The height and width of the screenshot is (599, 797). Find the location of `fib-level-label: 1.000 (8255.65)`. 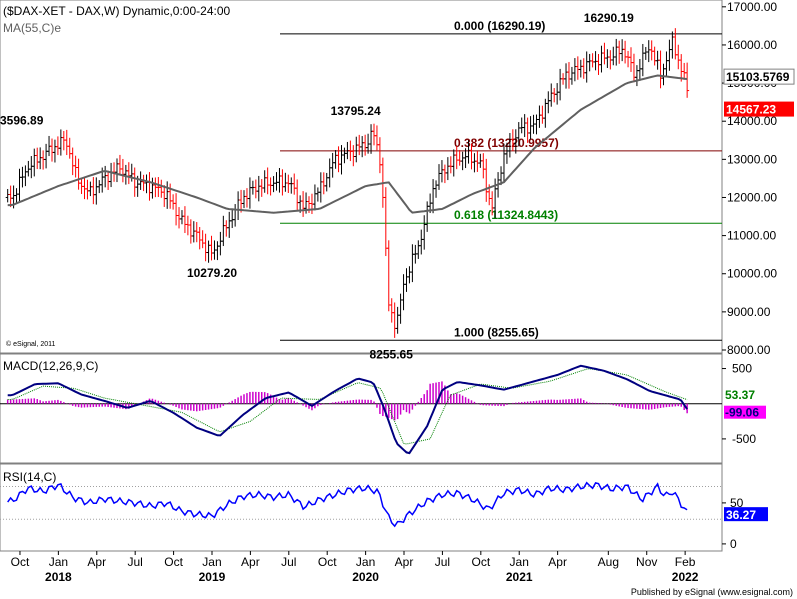

fib-level-label: 1.000 (8255.65) is located at coordinates (496, 332).